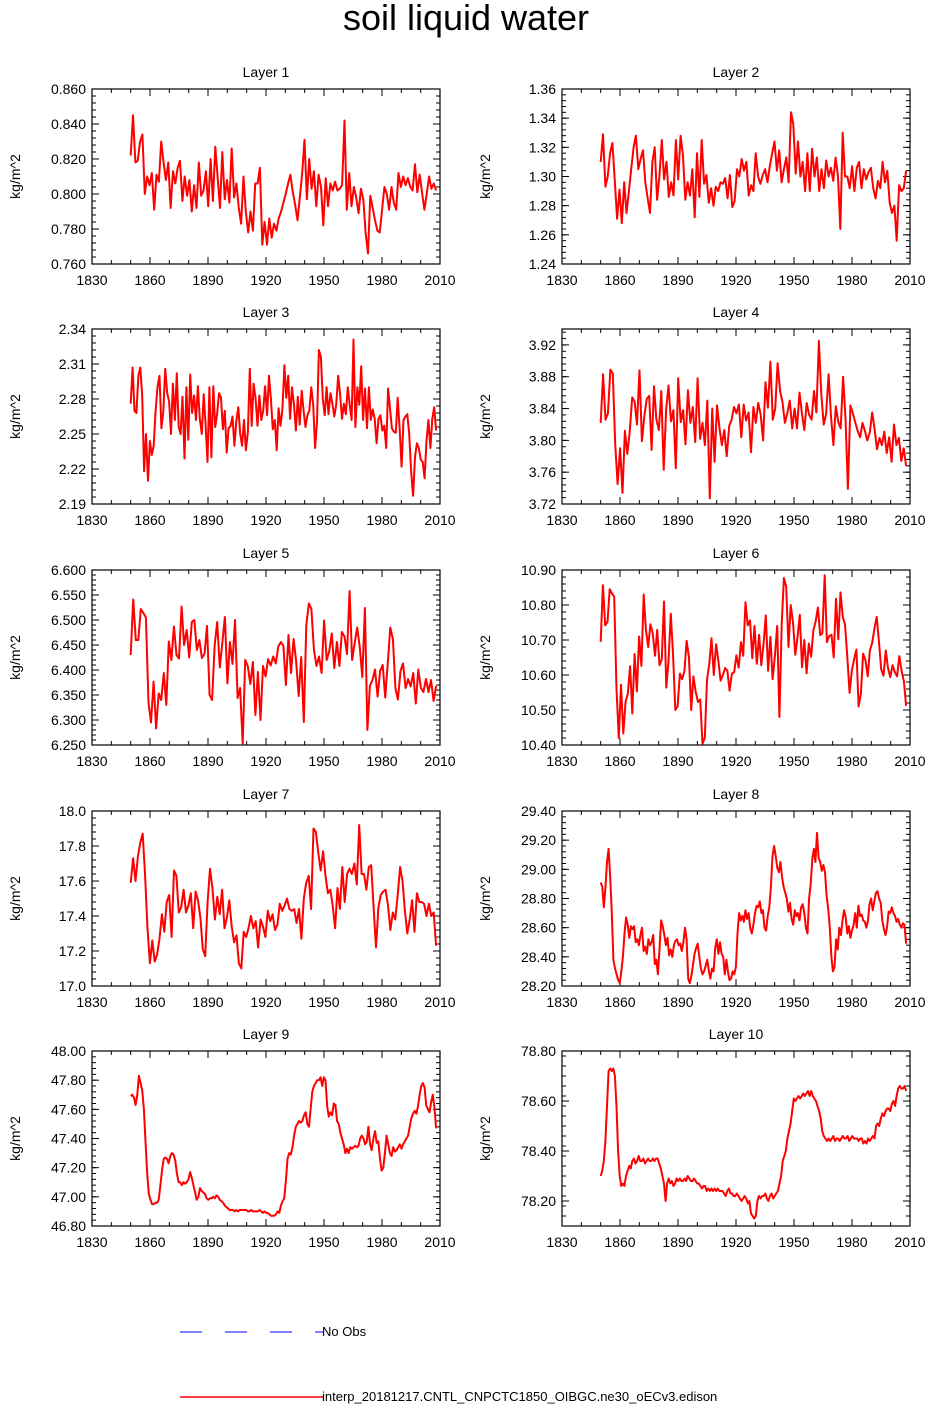 This screenshot has height=1406, width=932. Describe the element at coordinates (68, 645) in the screenshot. I see `y-tick-label: 6.450` at that location.